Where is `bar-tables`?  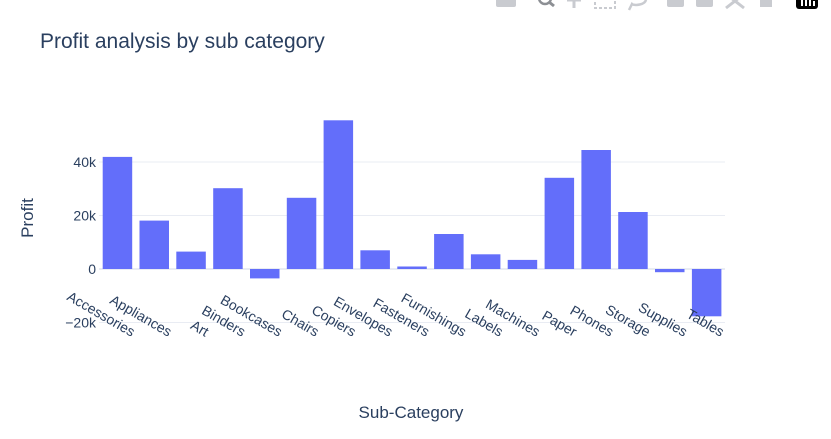
bar-tables is located at coordinates (706, 293).